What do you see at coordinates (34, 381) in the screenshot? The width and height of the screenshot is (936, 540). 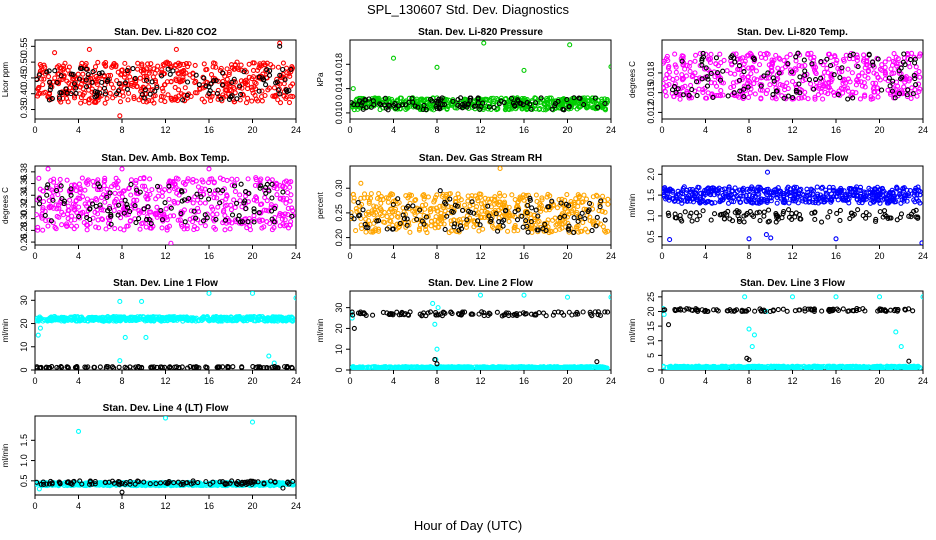 I see `x-tick-label: 0` at bounding box center [34, 381].